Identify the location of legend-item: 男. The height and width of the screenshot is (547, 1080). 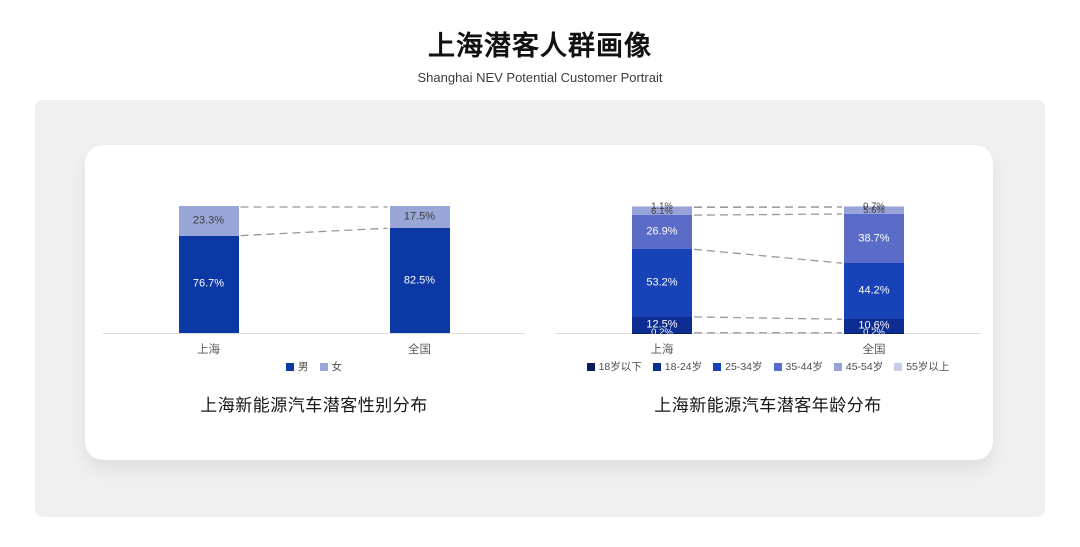
(297, 366).